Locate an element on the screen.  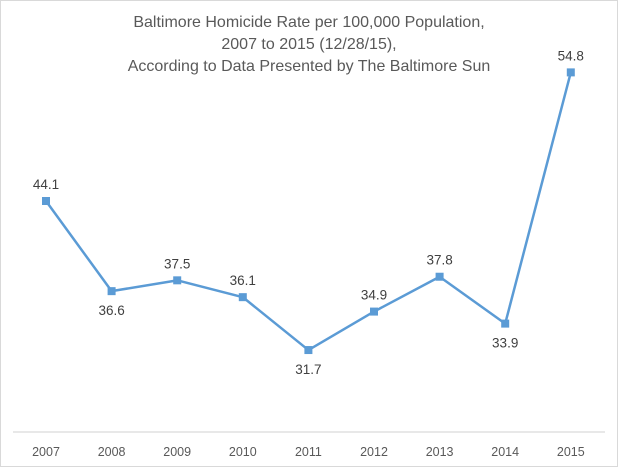
data-label: 37.5 is located at coordinates (177, 263).